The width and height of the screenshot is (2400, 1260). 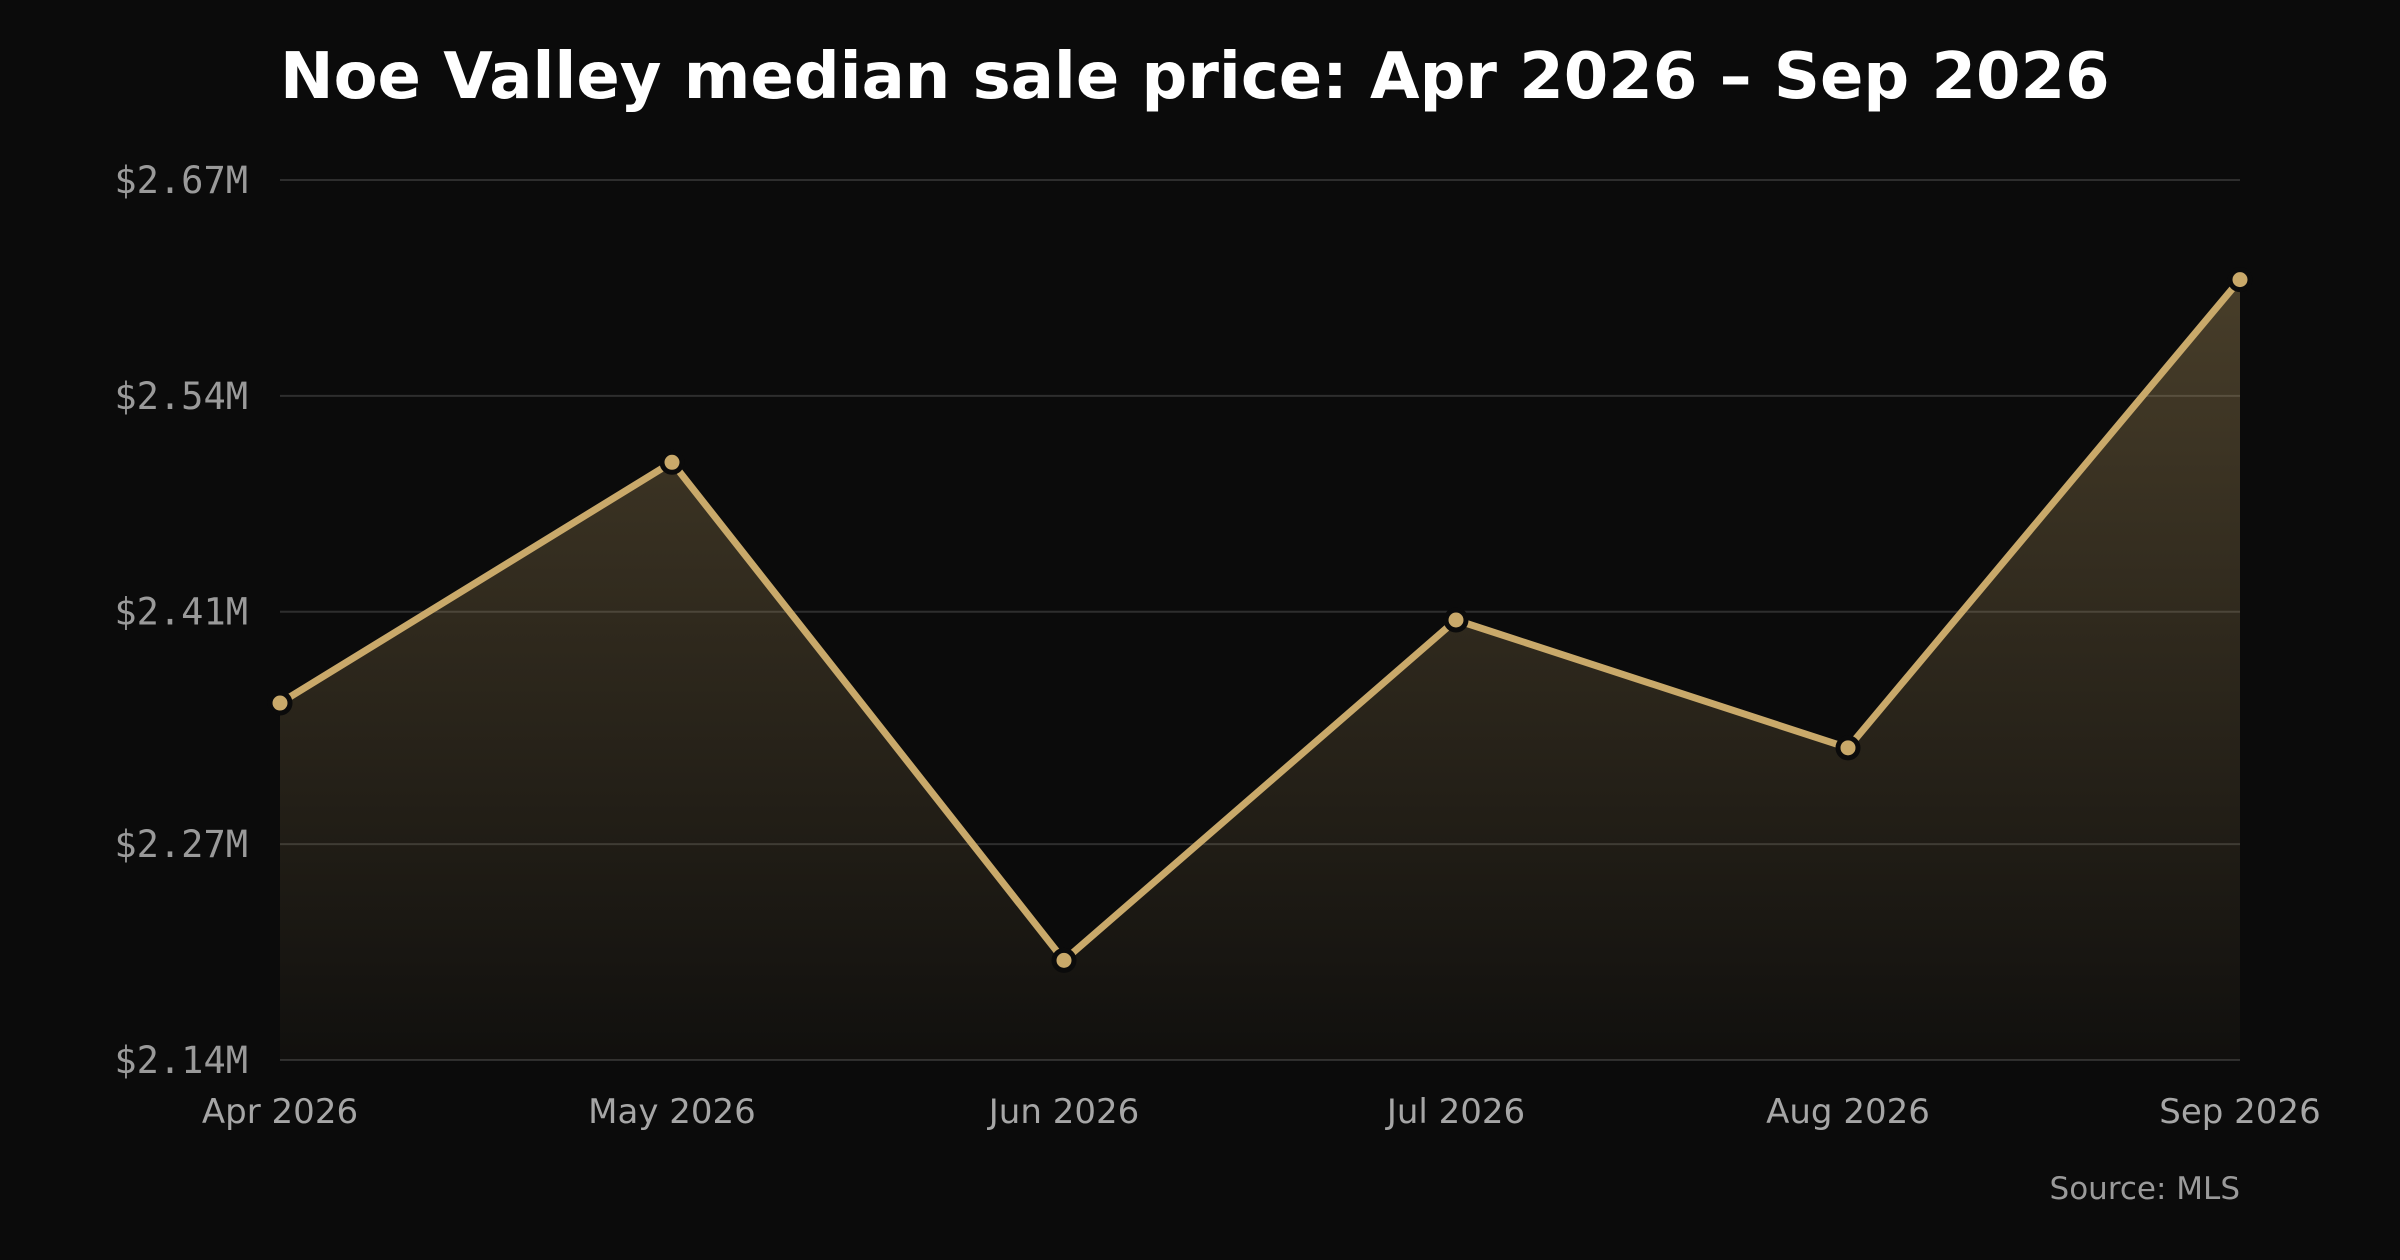 I want to click on x-tick-label: Jun 2026, so click(x=1063, y=1112).